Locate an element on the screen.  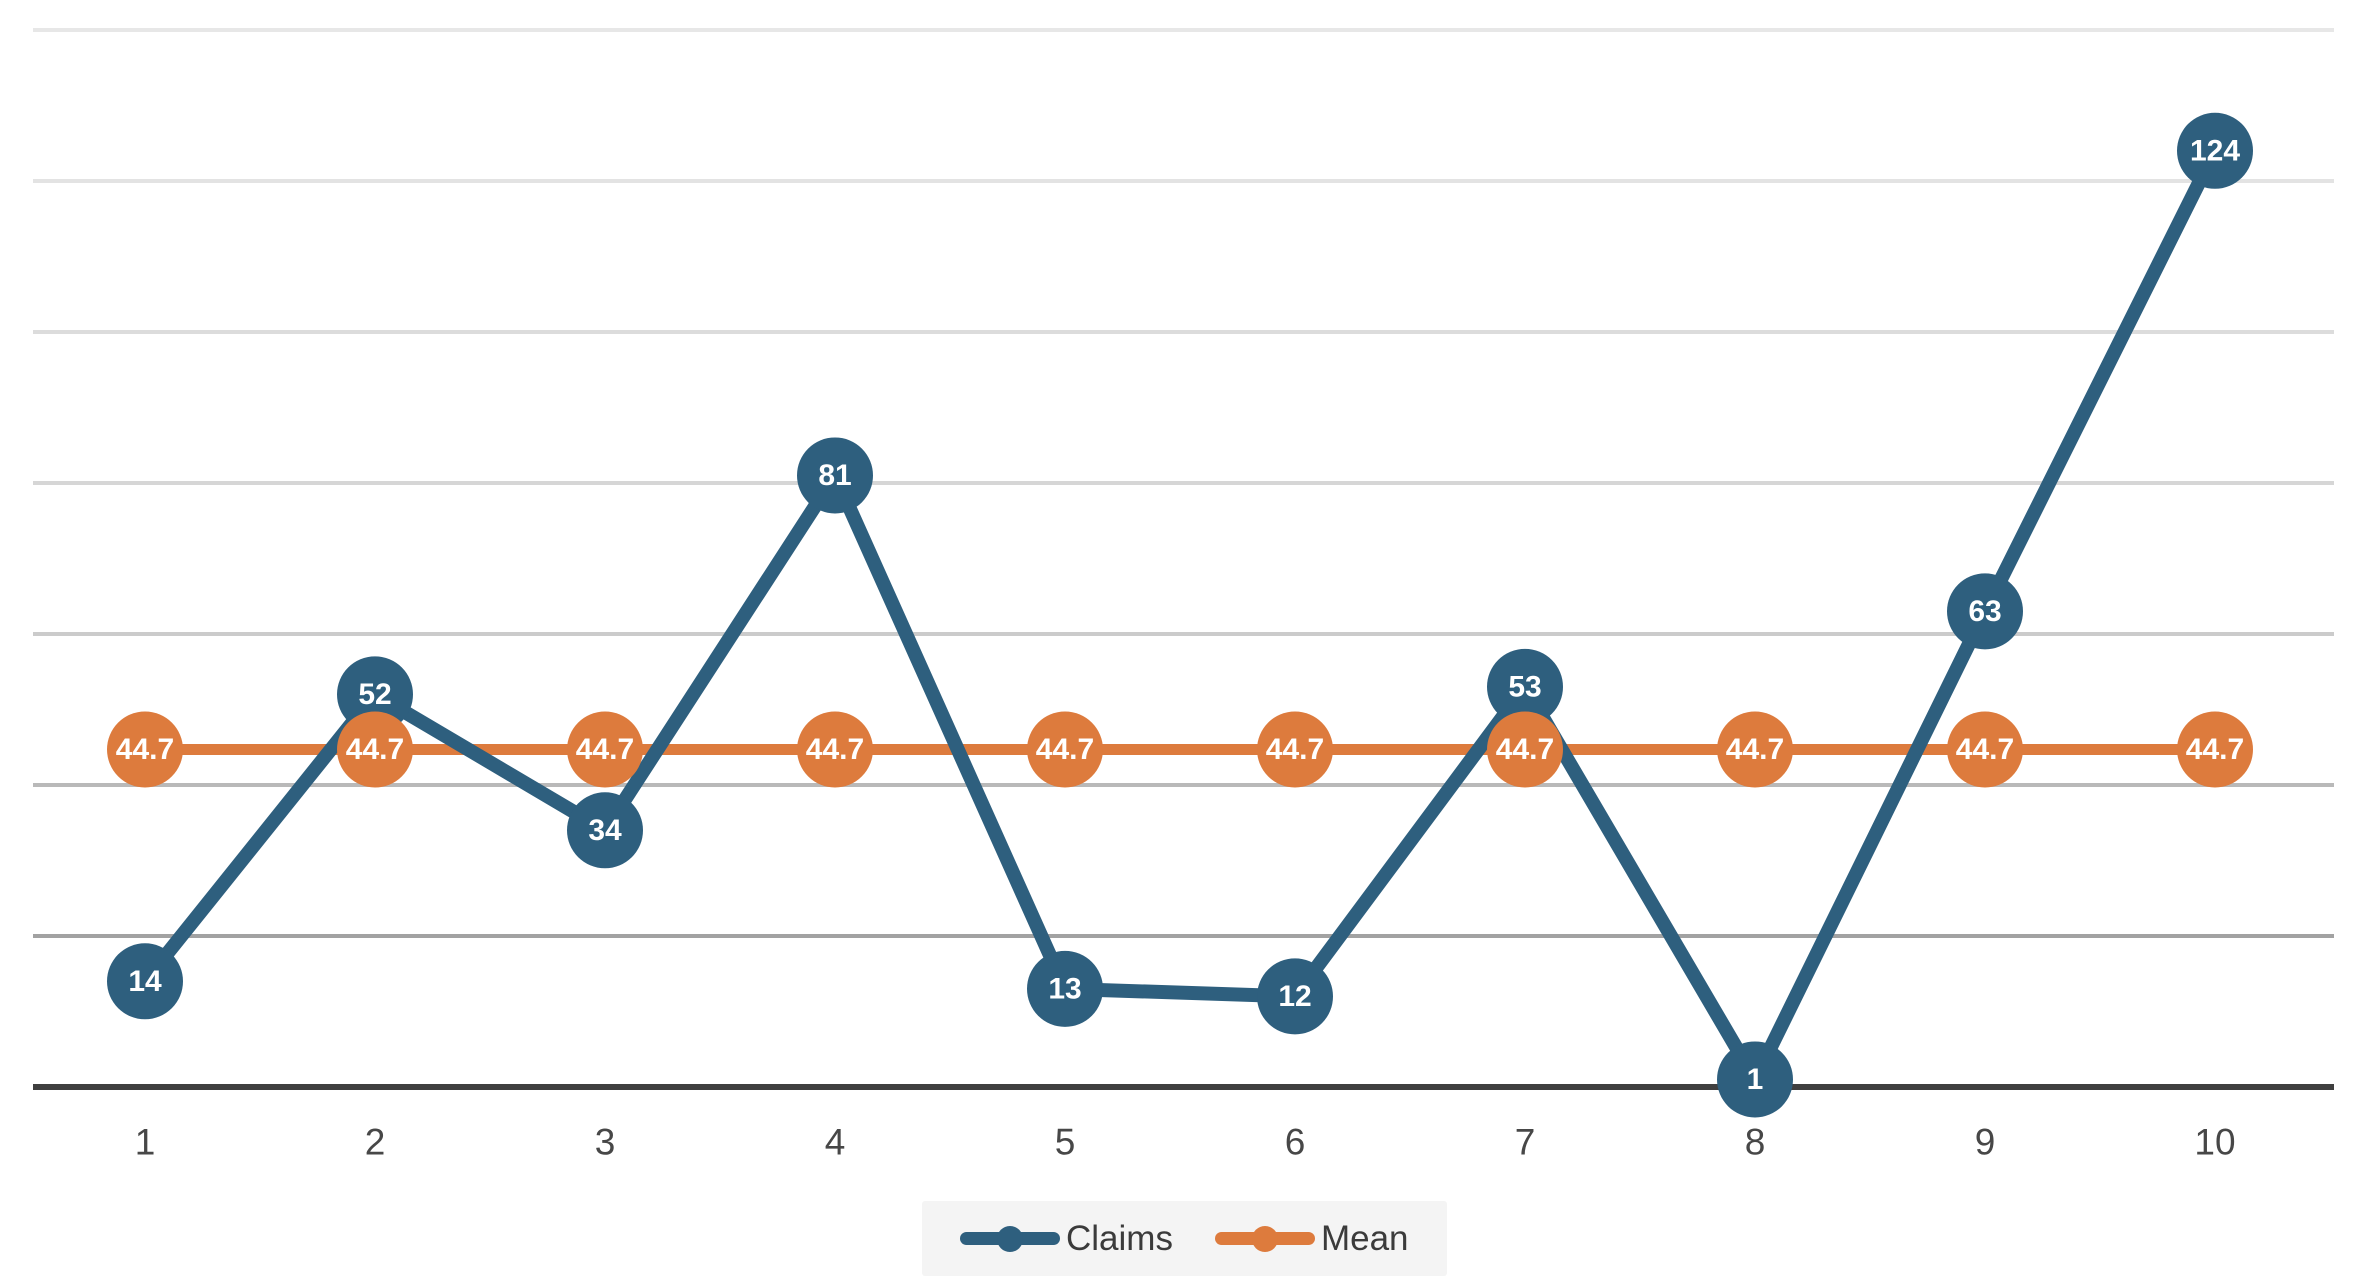
x-tick-label: 10 is located at coordinates (2214, 1142).